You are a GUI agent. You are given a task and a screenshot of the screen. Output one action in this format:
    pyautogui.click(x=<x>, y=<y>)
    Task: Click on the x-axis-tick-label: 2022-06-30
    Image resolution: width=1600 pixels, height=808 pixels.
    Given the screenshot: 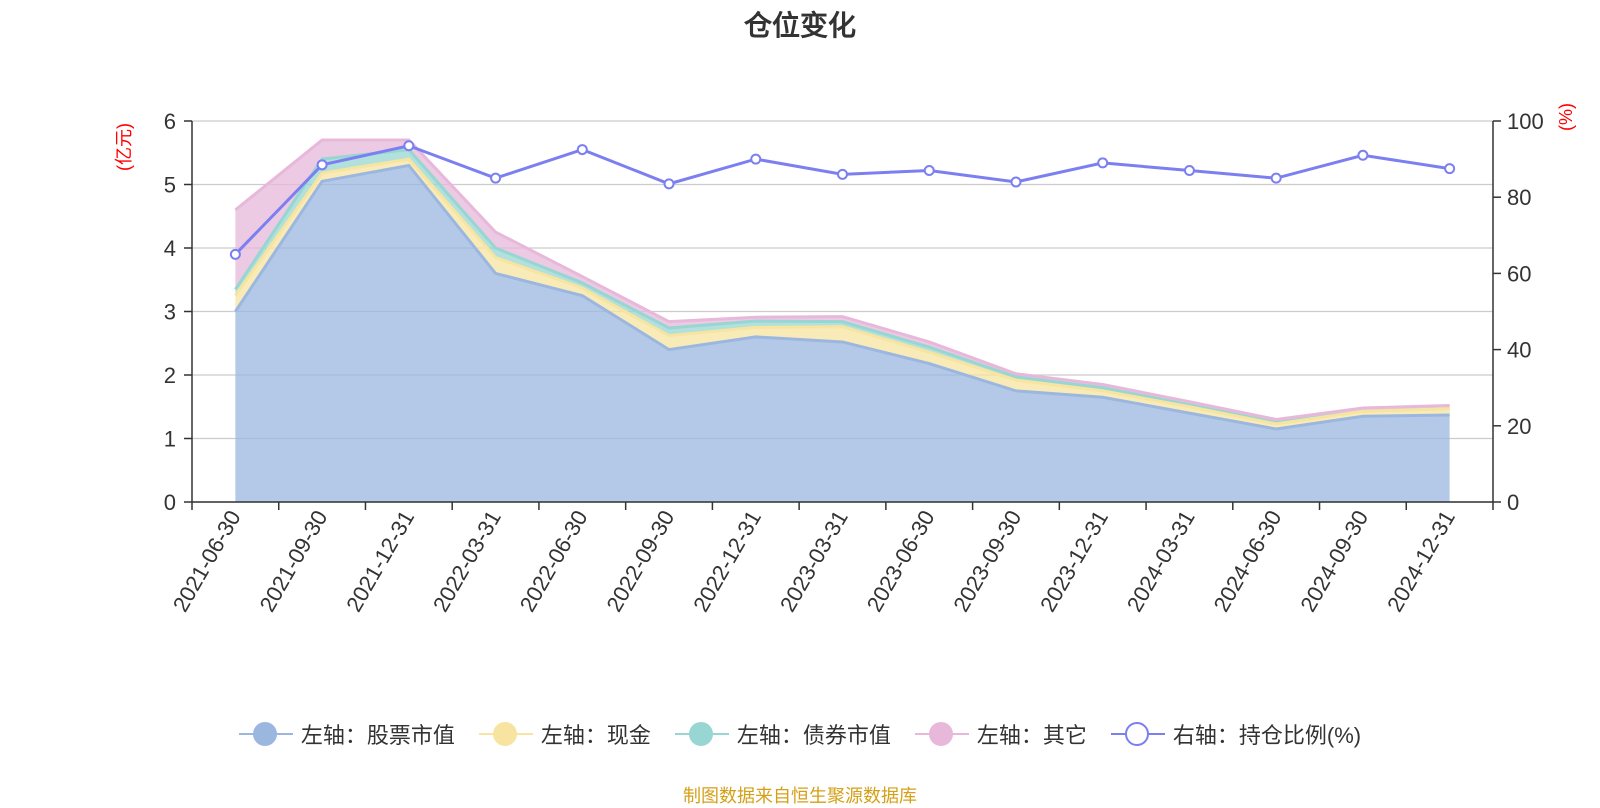 What is the action you would take?
    pyautogui.click(x=554, y=561)
    